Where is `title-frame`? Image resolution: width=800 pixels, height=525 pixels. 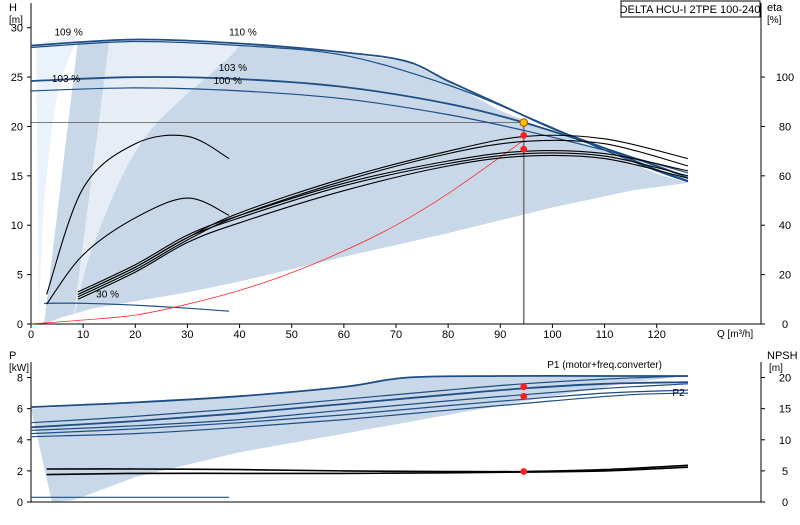 title-frame is located at coordinates (690, 9).